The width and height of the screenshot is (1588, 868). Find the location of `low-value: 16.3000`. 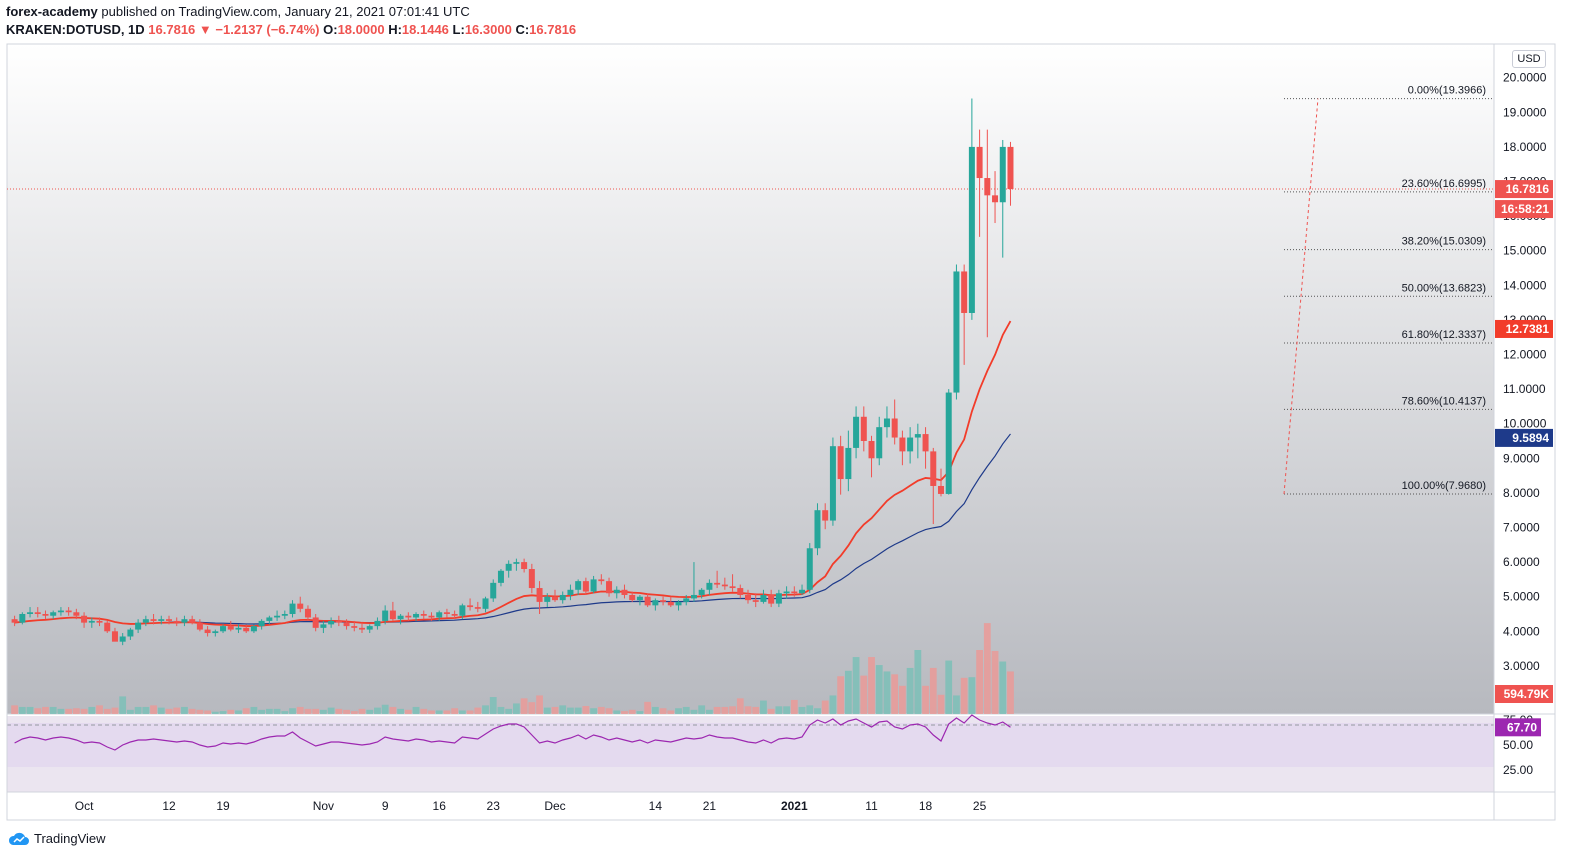

low-value: 16.3000 is located at coordinates (488, 29).